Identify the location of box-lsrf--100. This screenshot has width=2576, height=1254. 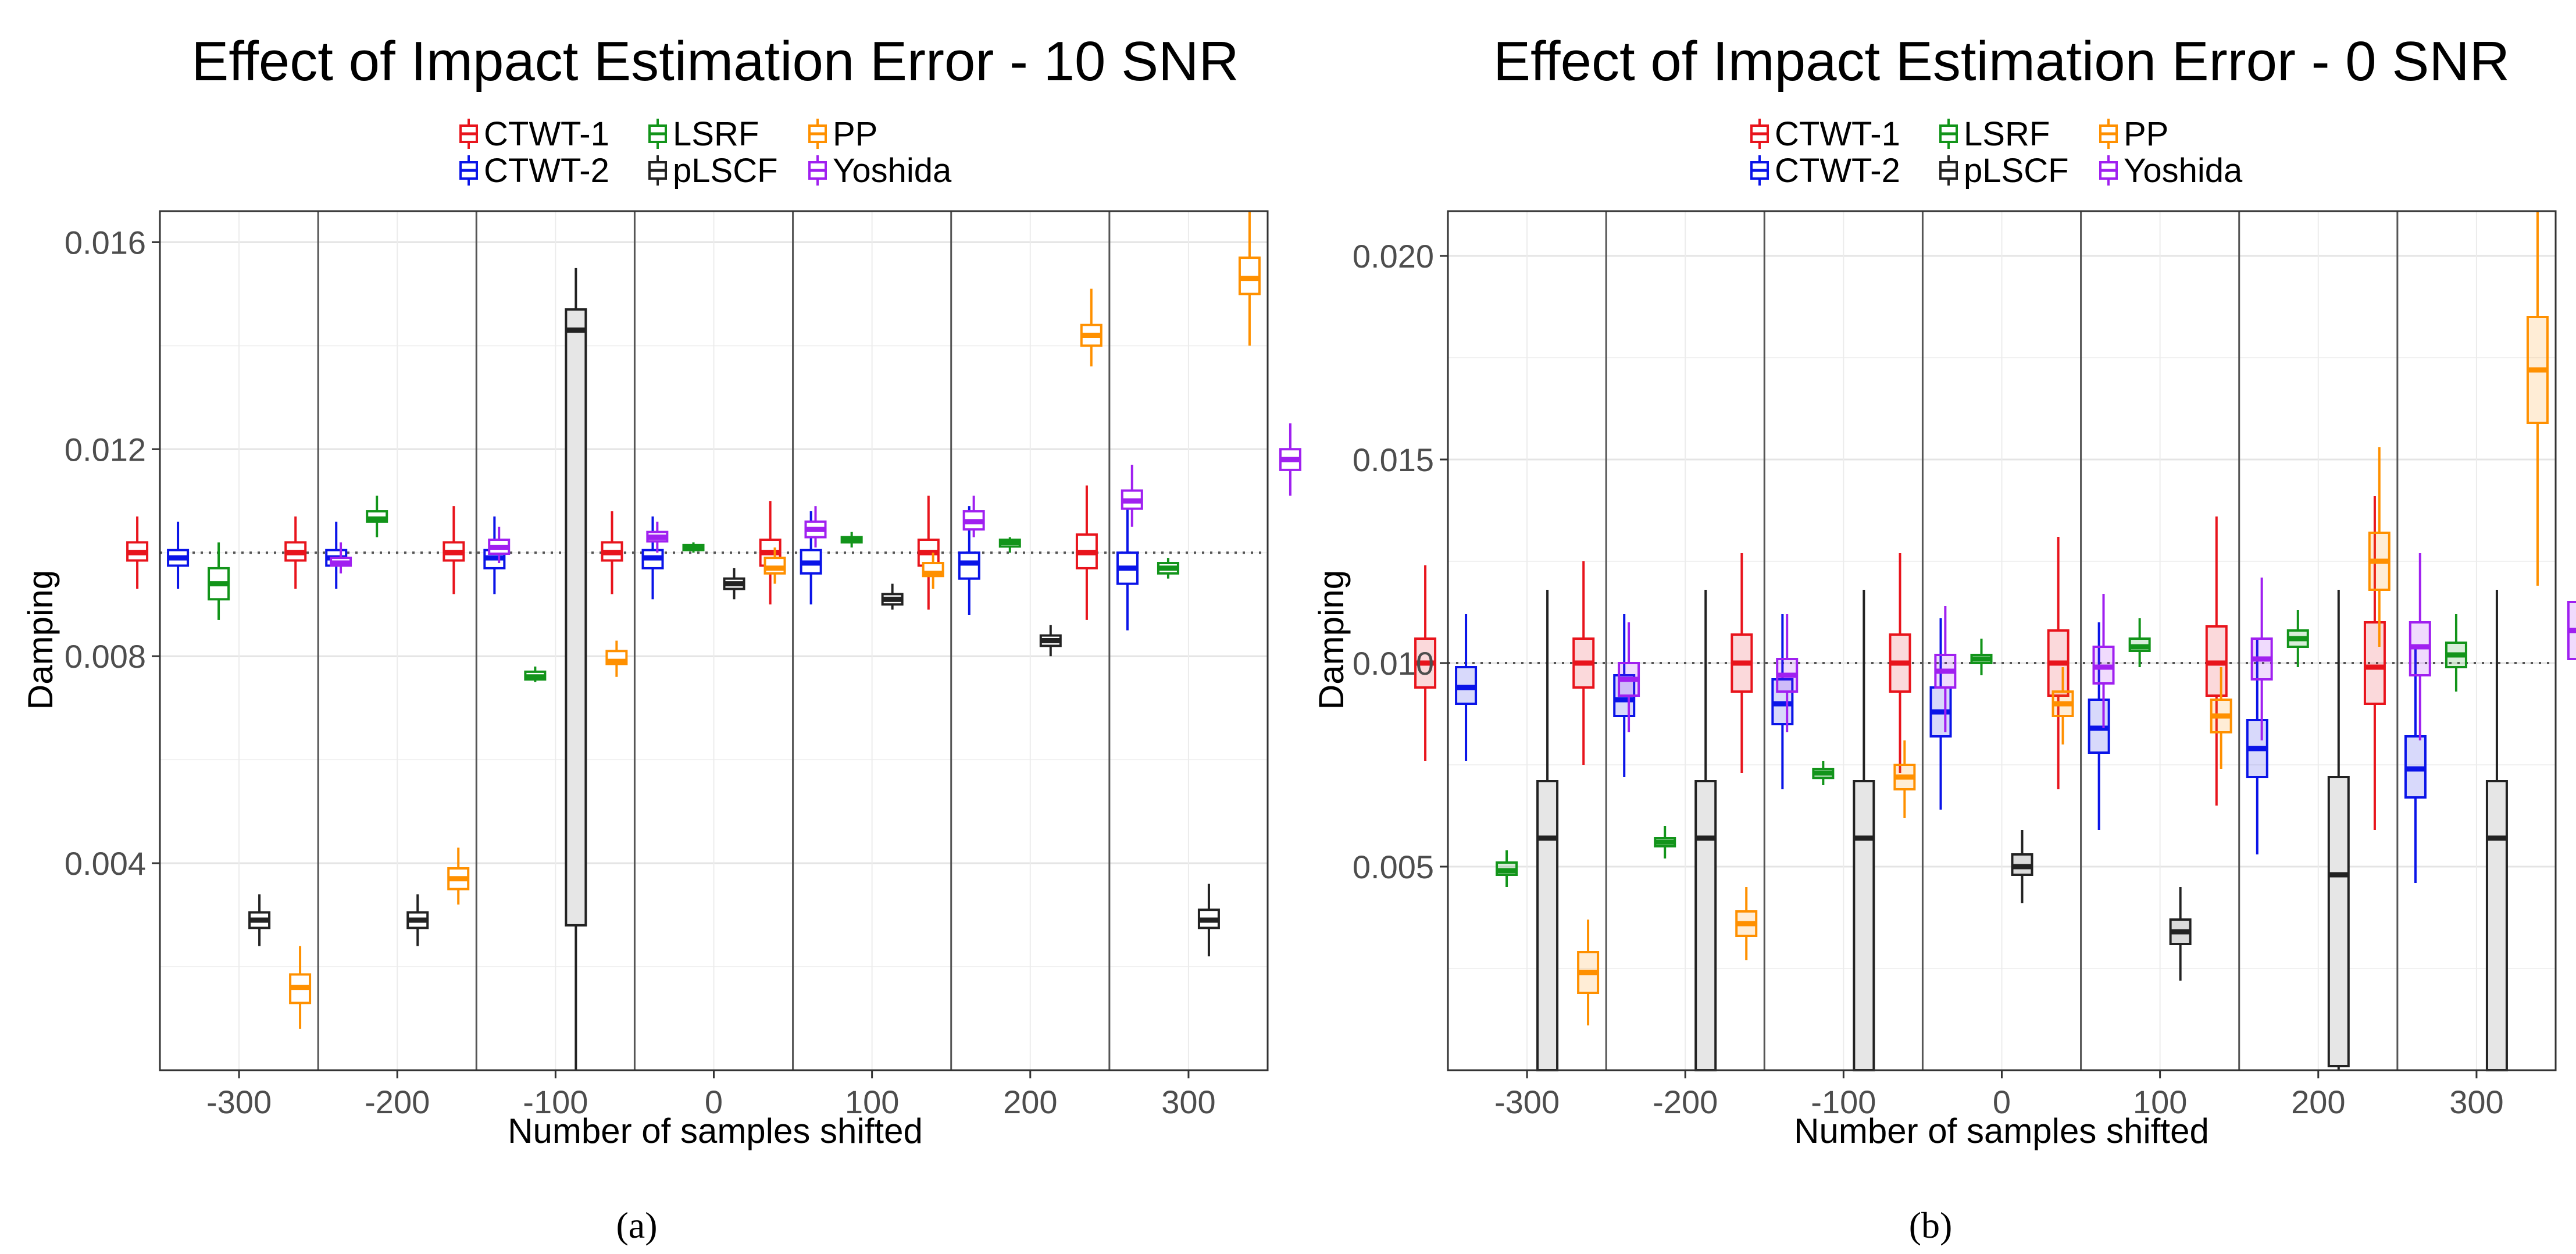
(535, 674).